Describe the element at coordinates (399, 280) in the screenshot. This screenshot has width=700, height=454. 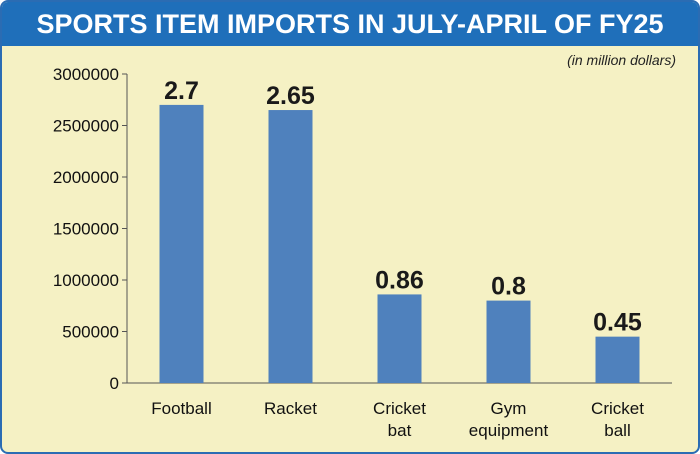
I see `bar-value-label: 0.86` at that location.